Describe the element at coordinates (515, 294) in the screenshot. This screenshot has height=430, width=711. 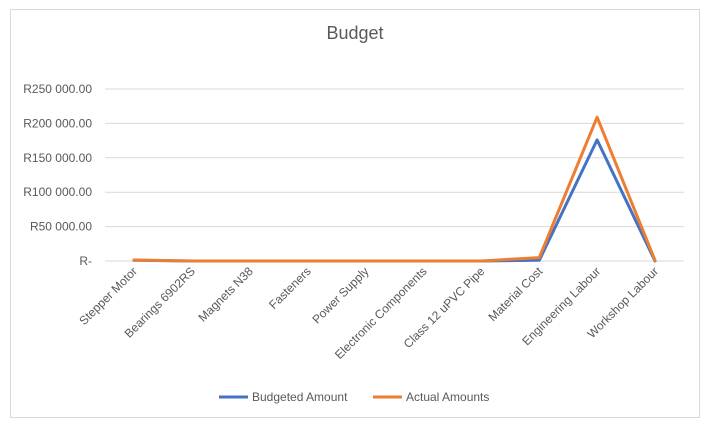
I see `x-tick-label: Material Cost` at that location.